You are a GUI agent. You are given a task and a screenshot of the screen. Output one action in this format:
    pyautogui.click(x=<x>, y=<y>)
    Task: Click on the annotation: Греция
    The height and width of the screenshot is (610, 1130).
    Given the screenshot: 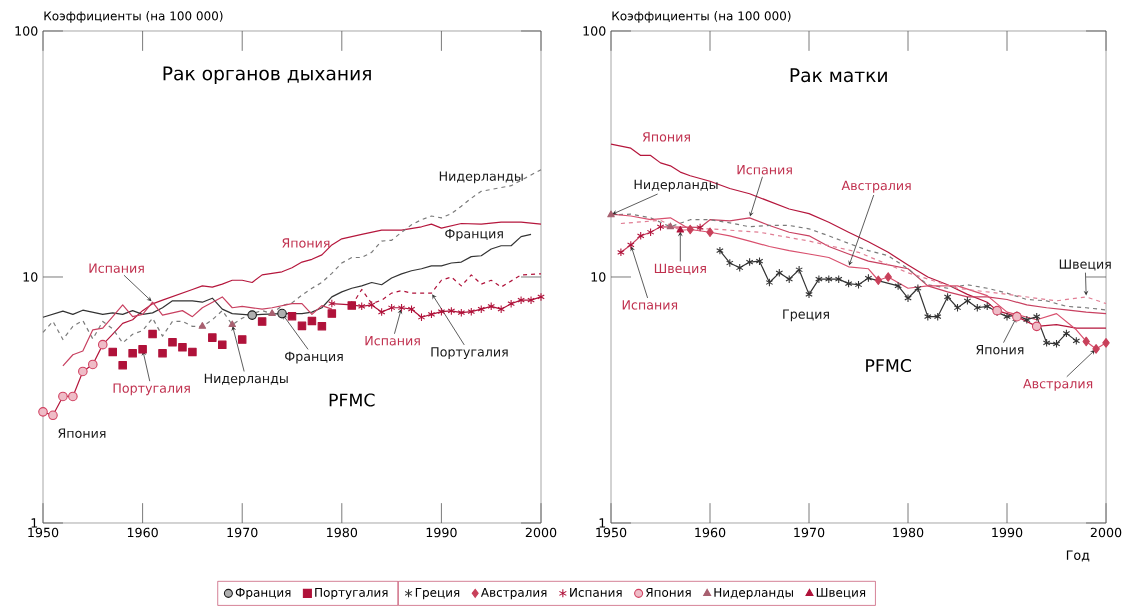 What is the action you would take?
    pyautogui.click(x=806, y=315)
    